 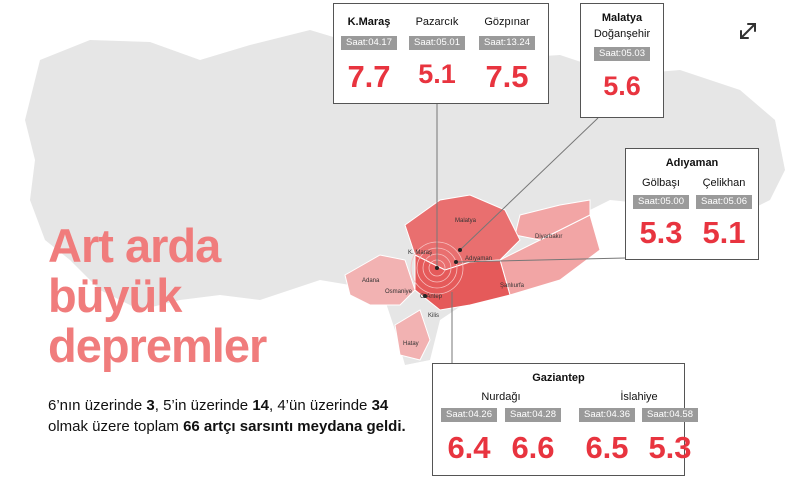 I want to click on time-badge: Saat:04.26, so click(x=469, y=415).